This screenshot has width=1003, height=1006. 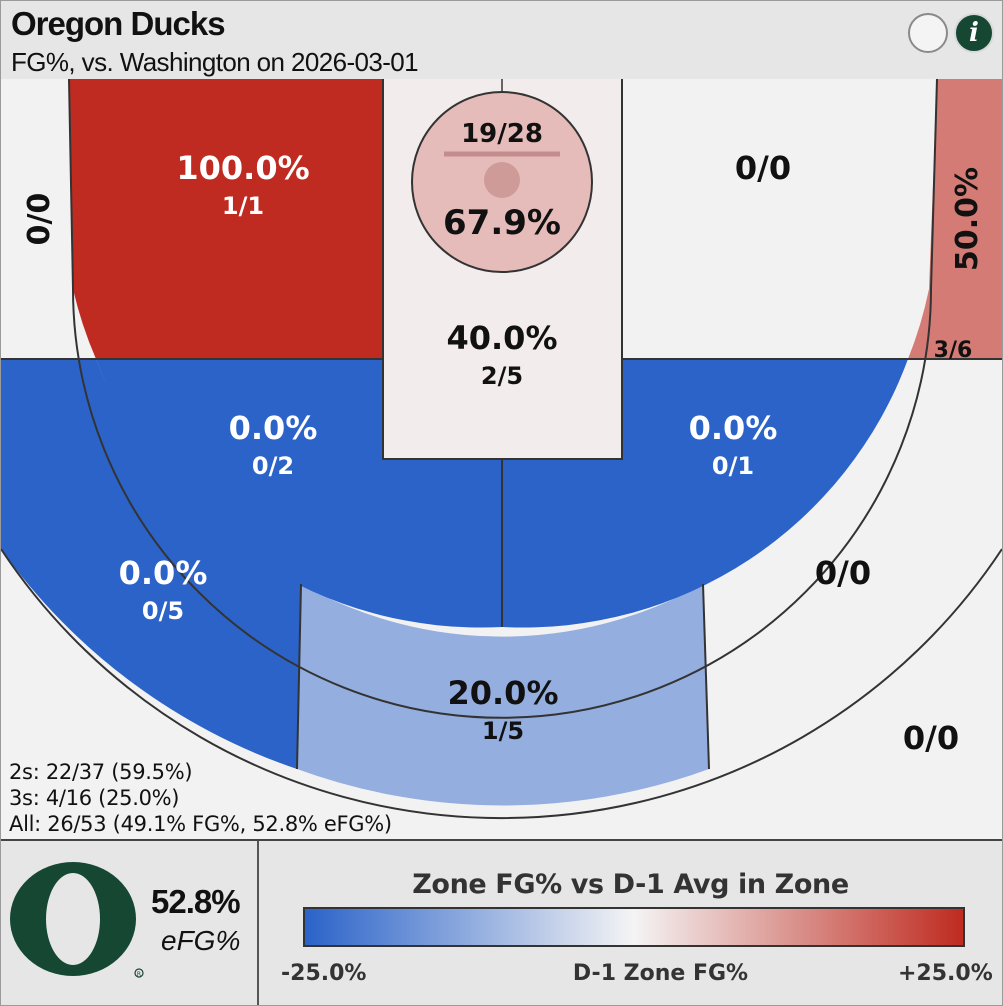 I want to click on legend-title: Zone FG% vs D-1 Avg in Zone, so click(x=630, y=884).